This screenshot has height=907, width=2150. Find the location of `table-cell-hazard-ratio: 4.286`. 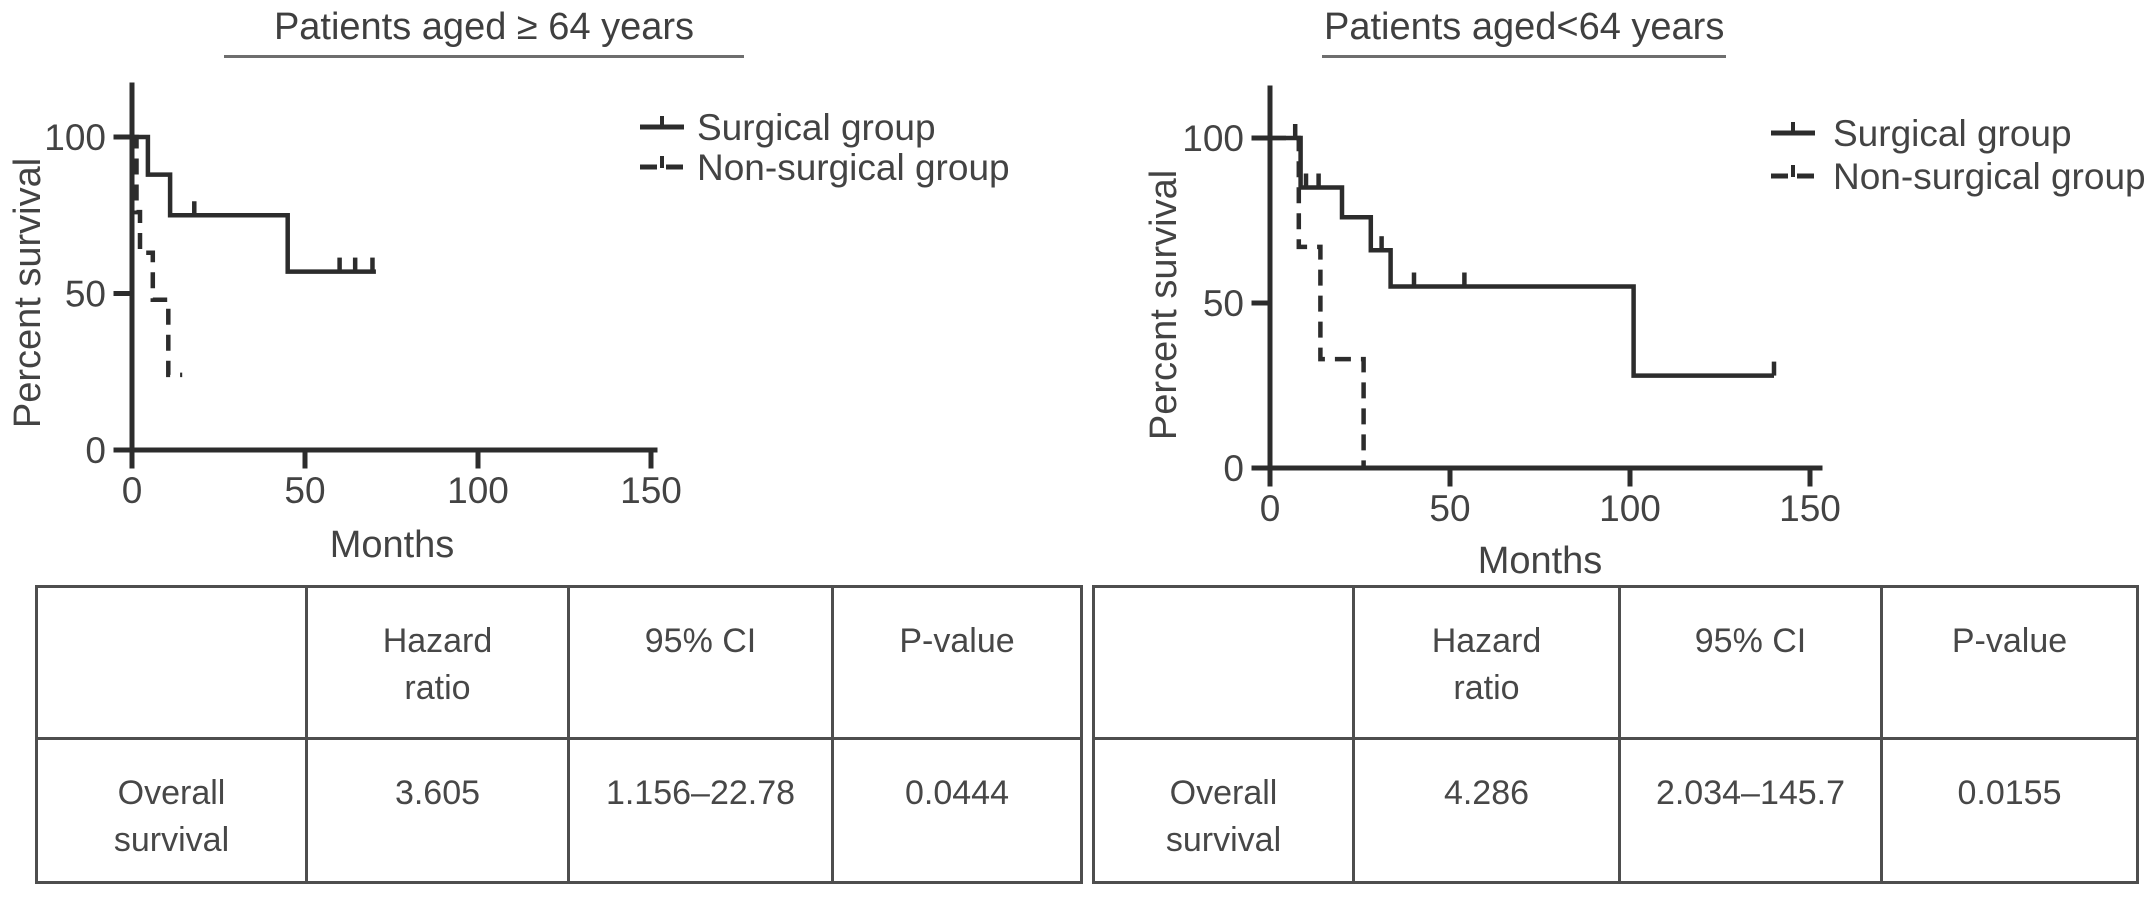

table-cell-hazard-ratio: 4.286 is located at coordinates (1488, 810).